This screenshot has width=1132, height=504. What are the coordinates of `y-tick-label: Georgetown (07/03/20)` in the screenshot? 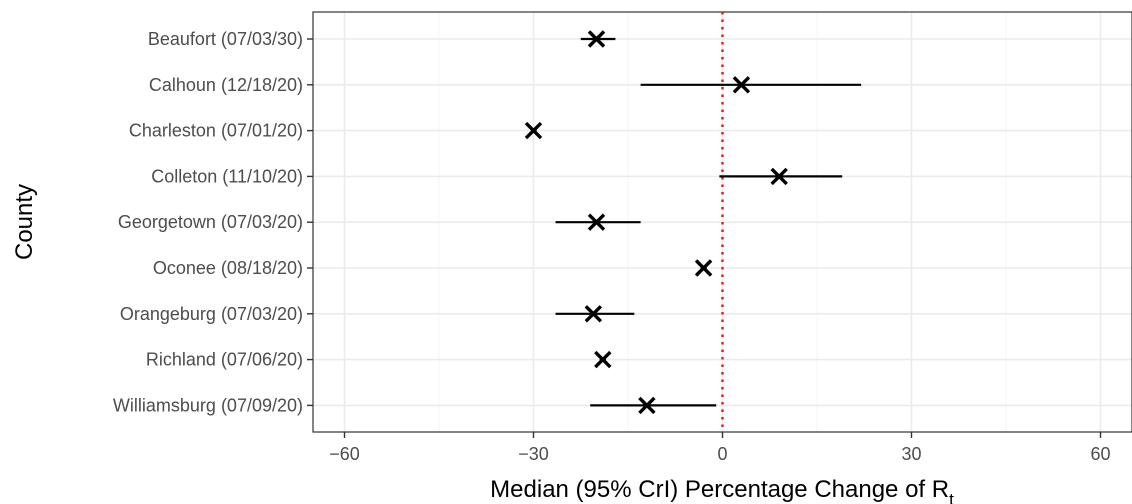 It's located at (210, 222).